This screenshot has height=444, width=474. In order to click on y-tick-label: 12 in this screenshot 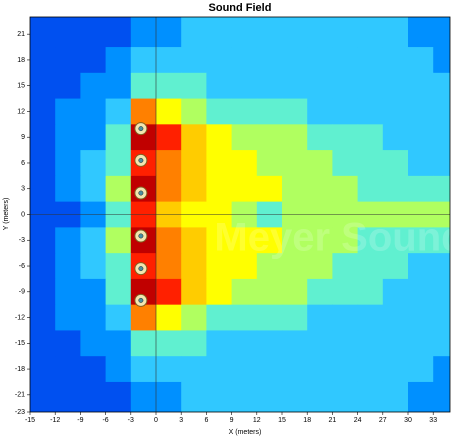, I will do `click(21, 111)`.